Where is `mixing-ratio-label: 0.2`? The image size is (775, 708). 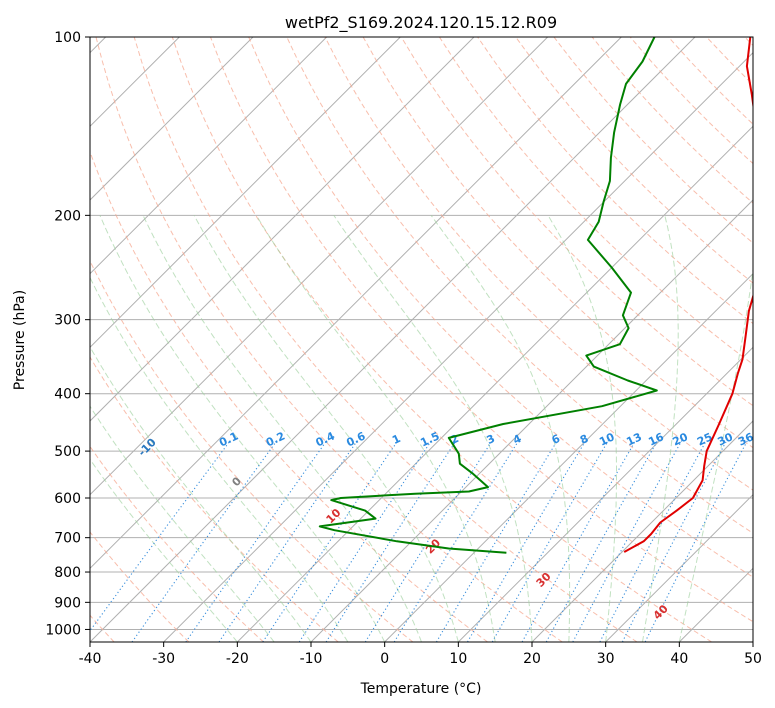
mixing-ratio-label: 0.2 is located at coordinates (275, 439).